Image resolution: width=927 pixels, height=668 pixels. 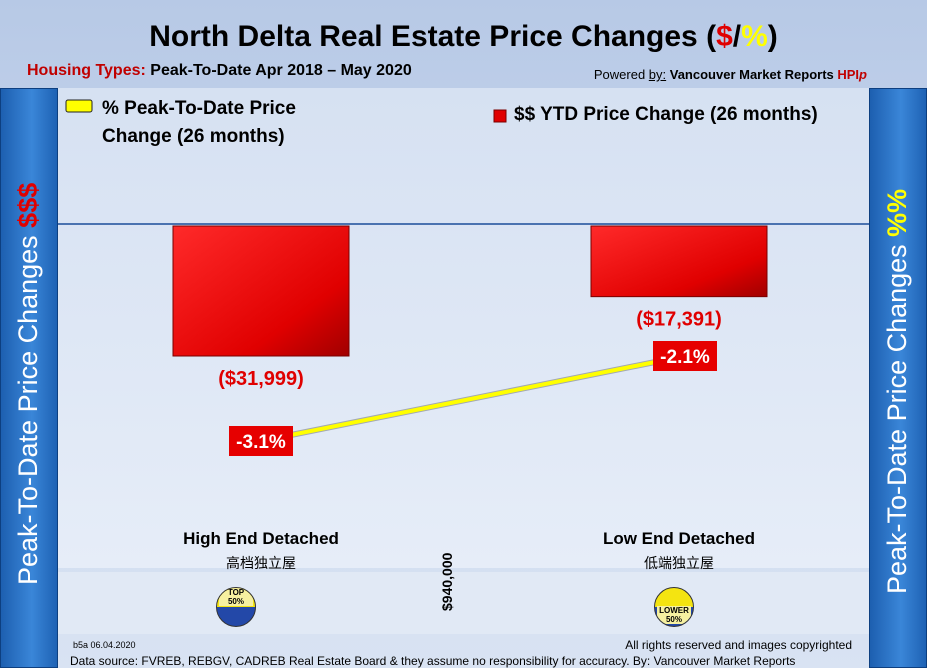 I want to click on badge-band, so click(x=463, y=603).